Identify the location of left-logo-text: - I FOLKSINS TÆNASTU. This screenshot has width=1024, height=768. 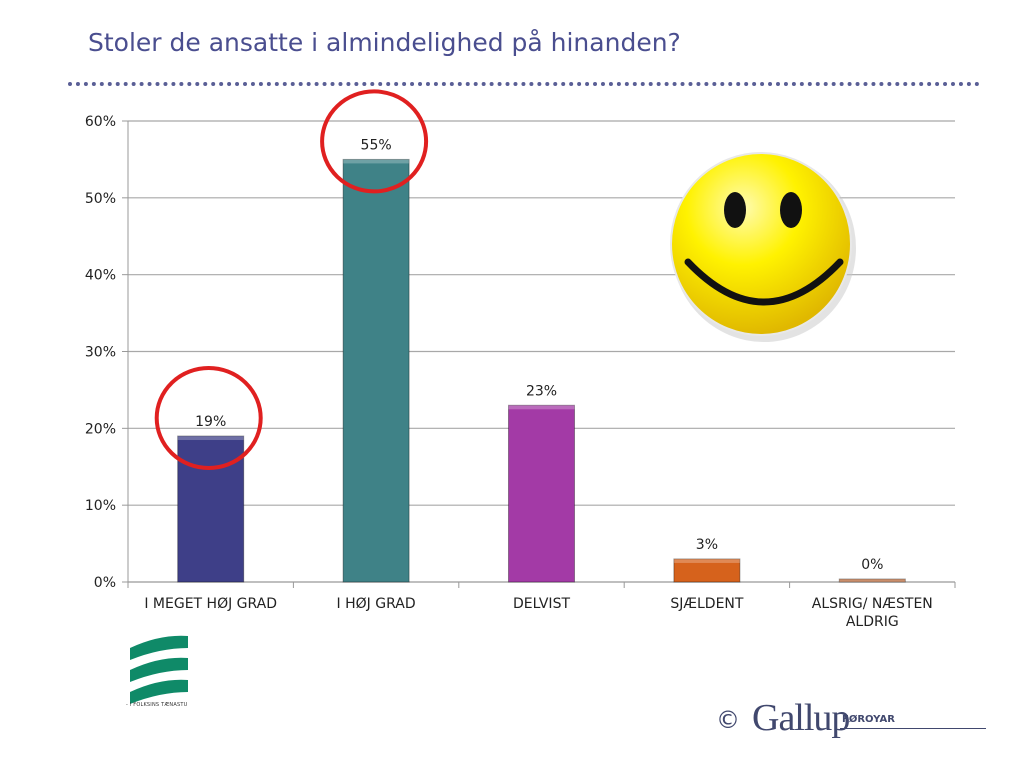
(157, 705).